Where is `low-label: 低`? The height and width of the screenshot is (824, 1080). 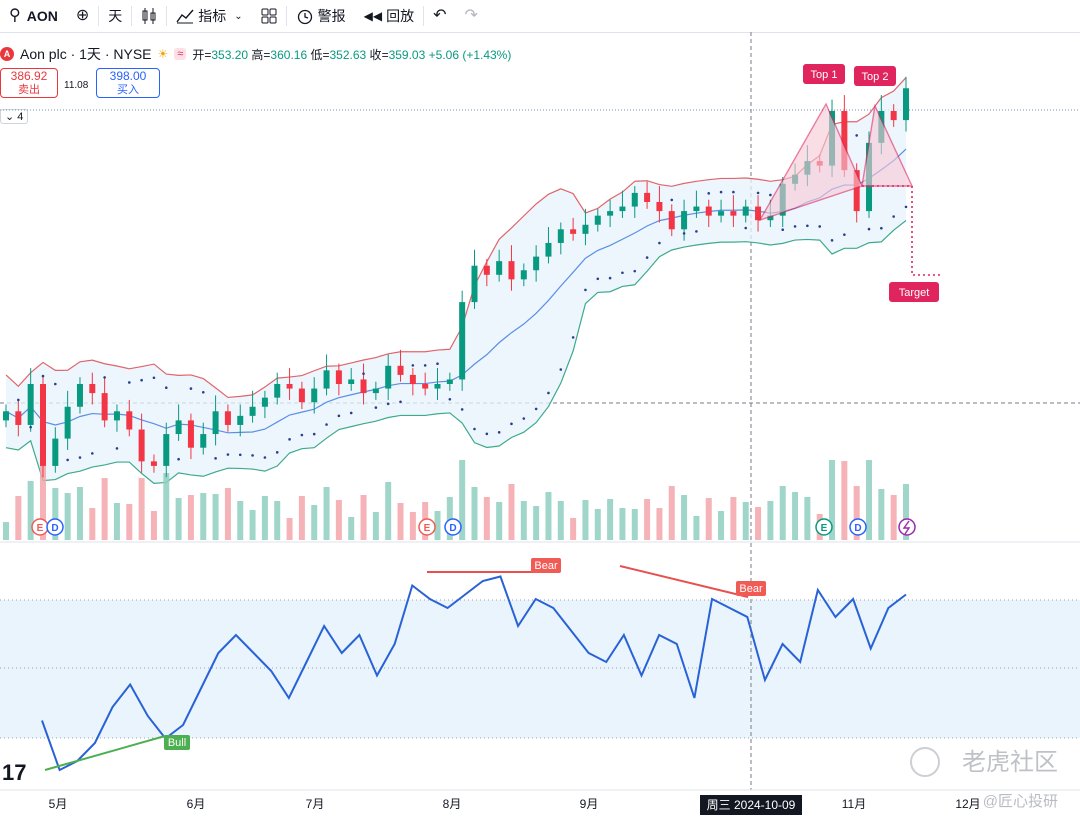
low-label: 低 is located at coordinates (316, 54).